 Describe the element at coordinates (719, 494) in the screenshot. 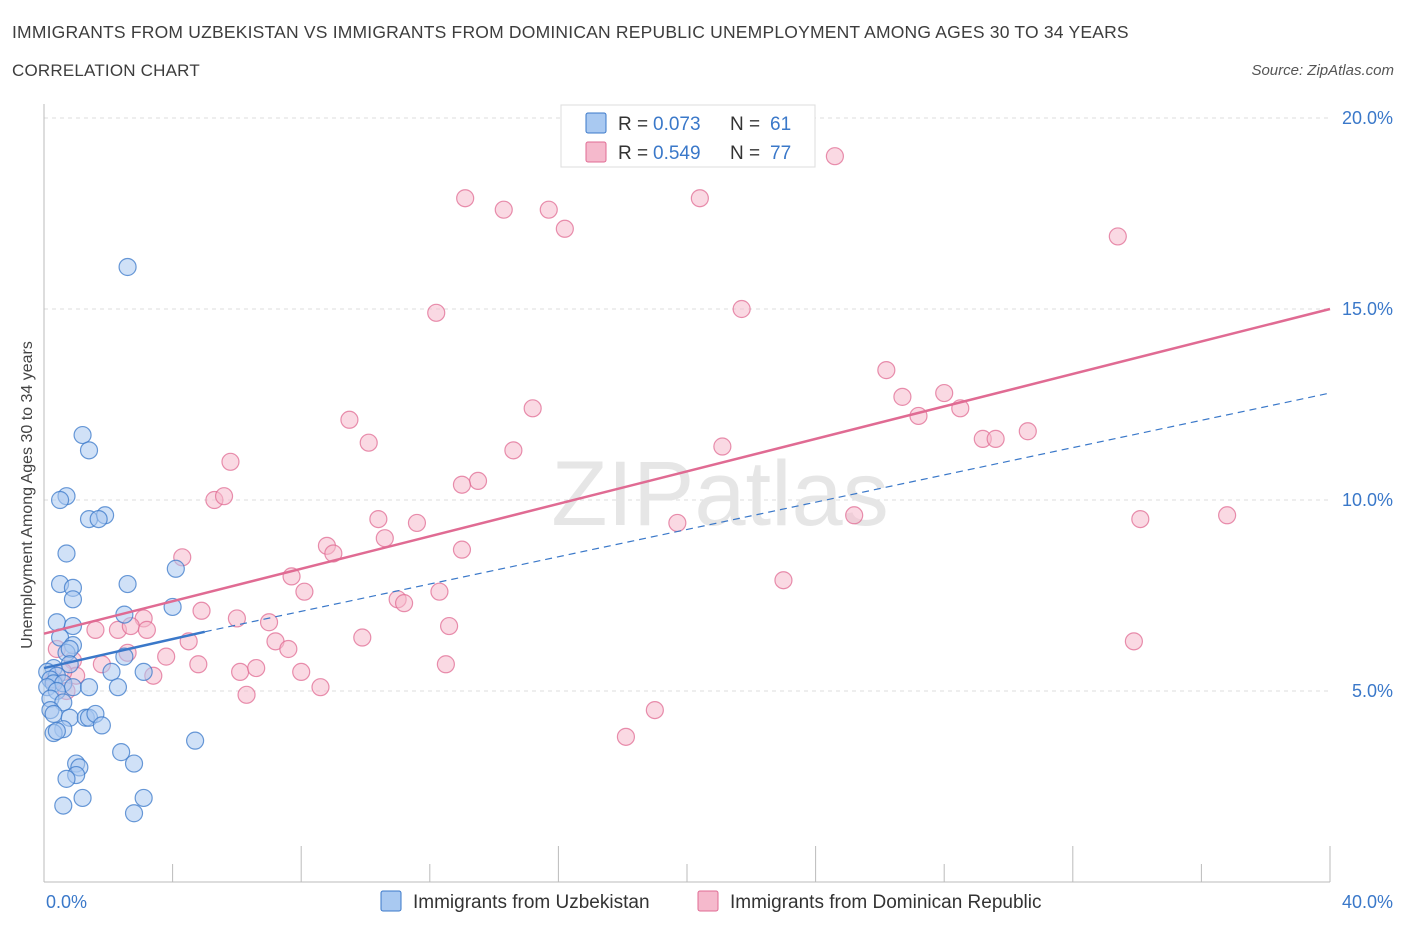

I see `watermark: ZIPatlas` at that location.